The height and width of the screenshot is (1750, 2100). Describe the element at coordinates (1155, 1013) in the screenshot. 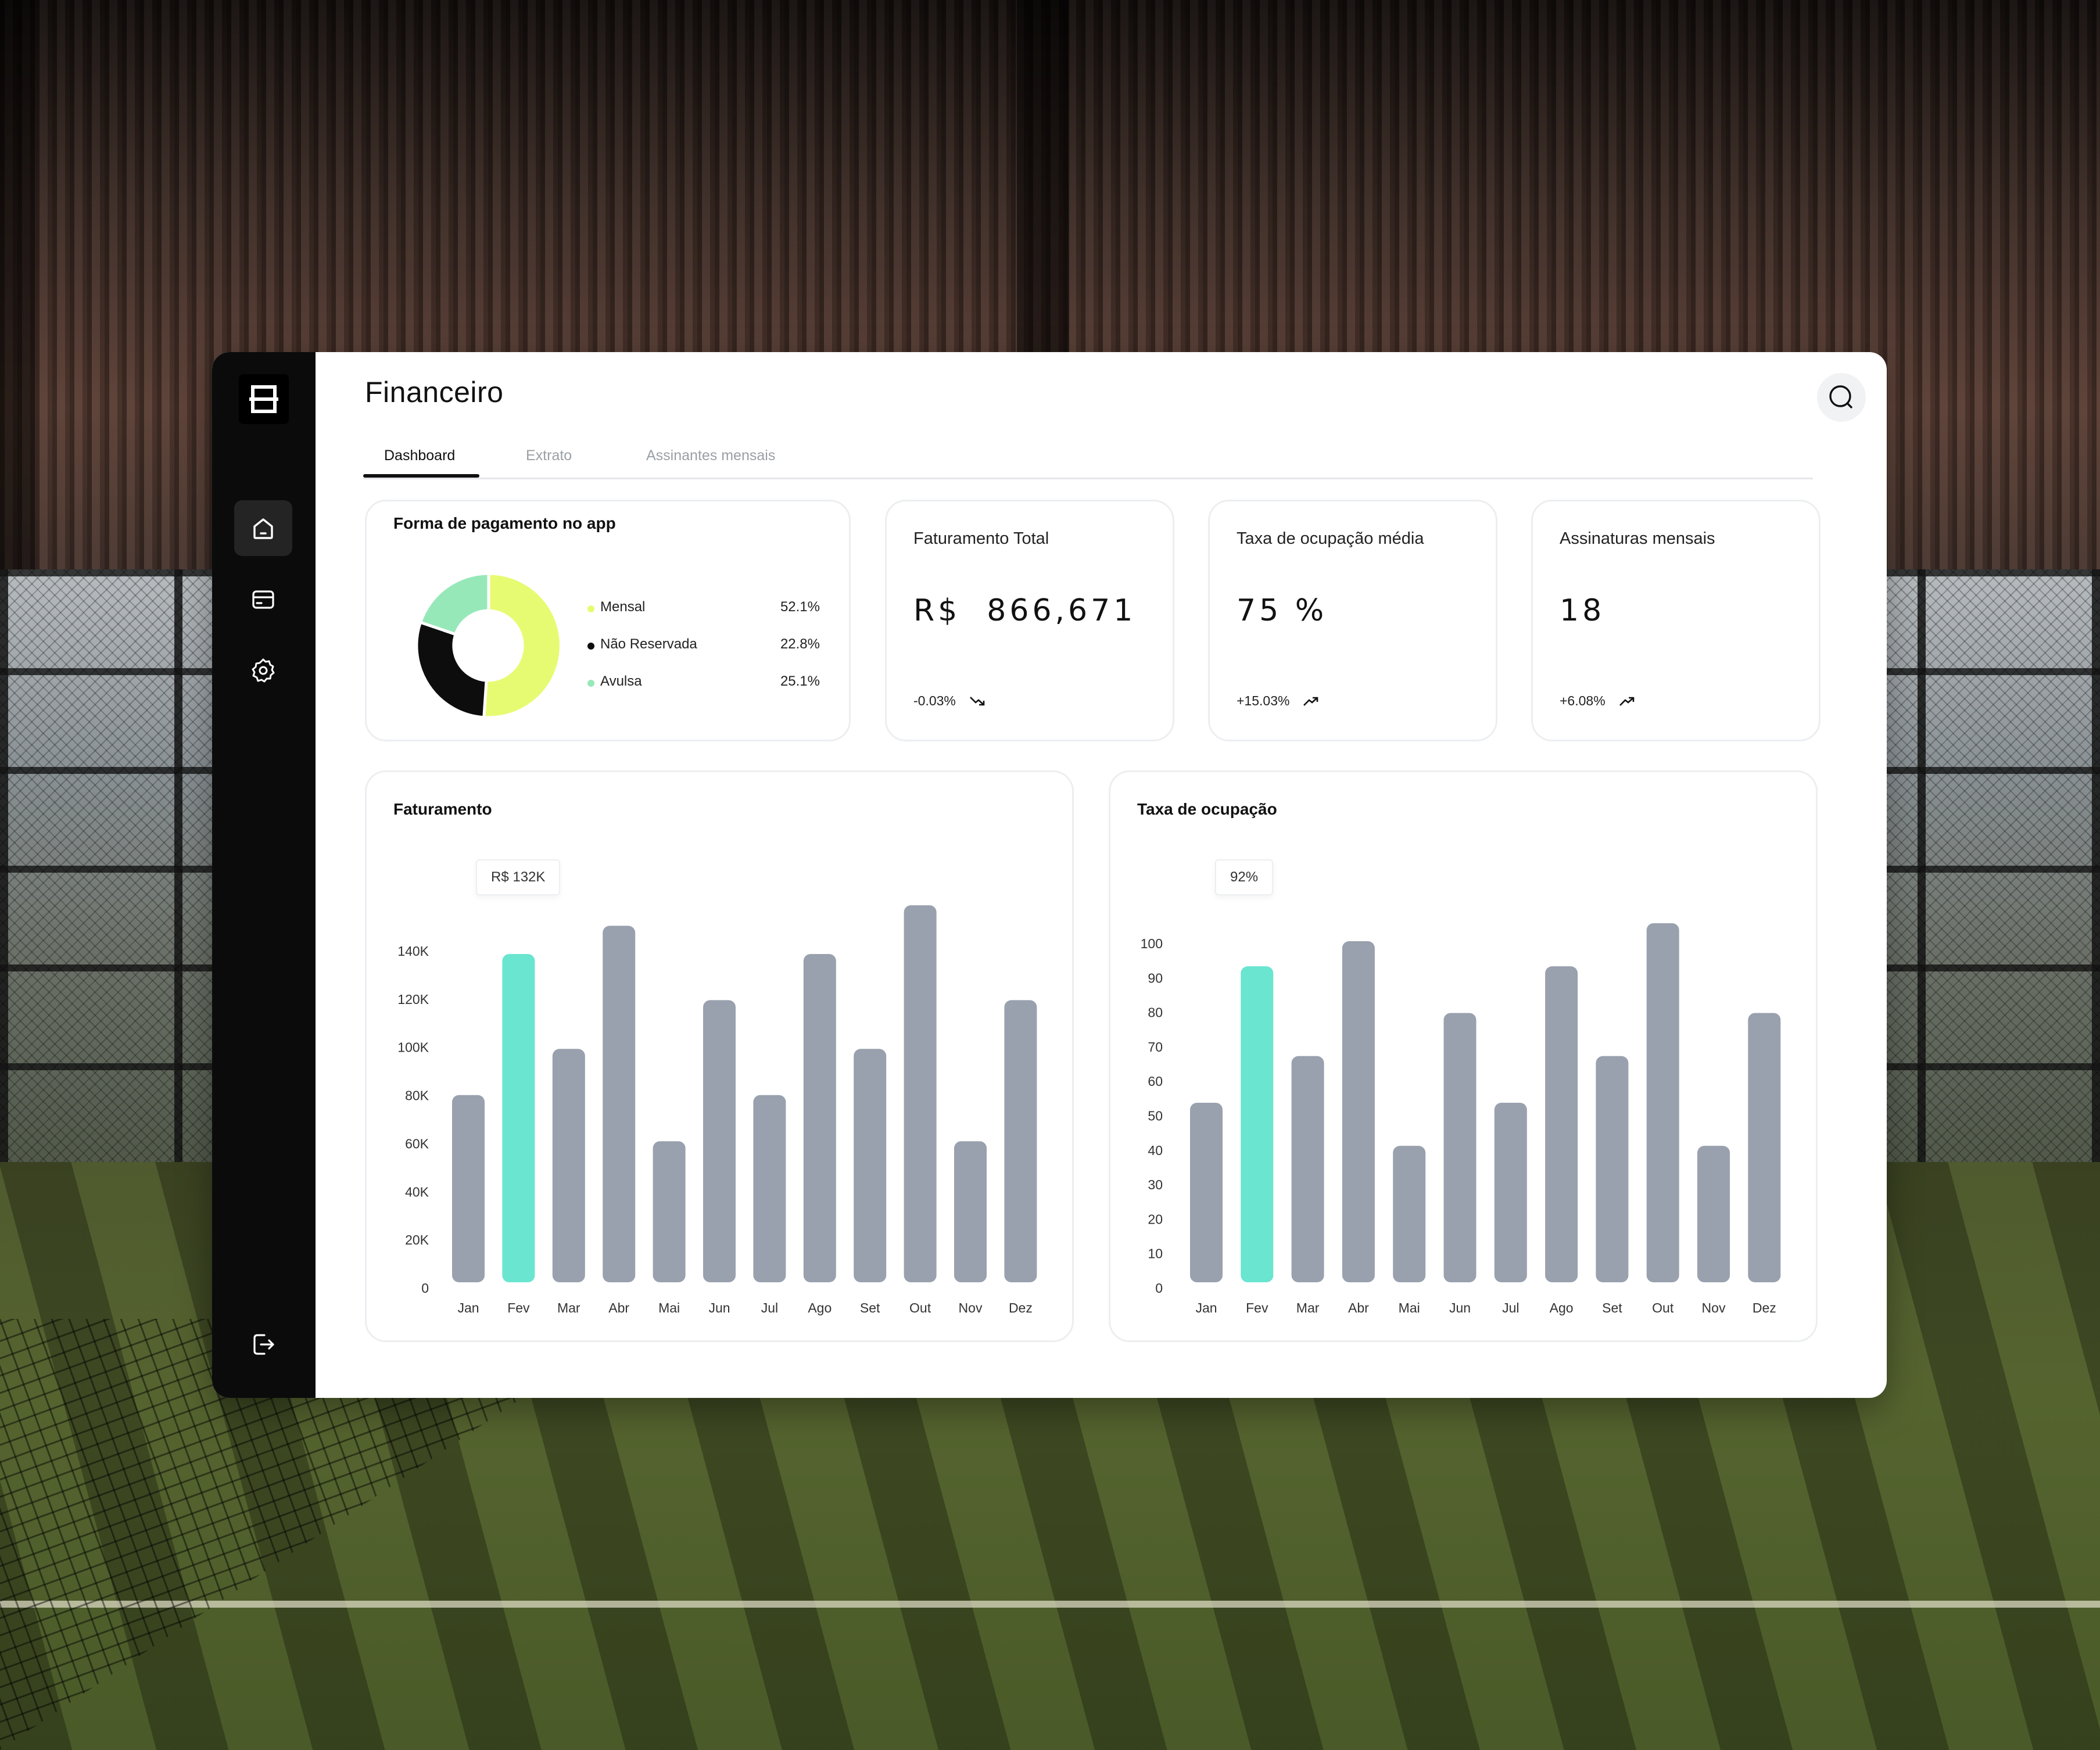

I see `y-tick-label: 80` at that location.